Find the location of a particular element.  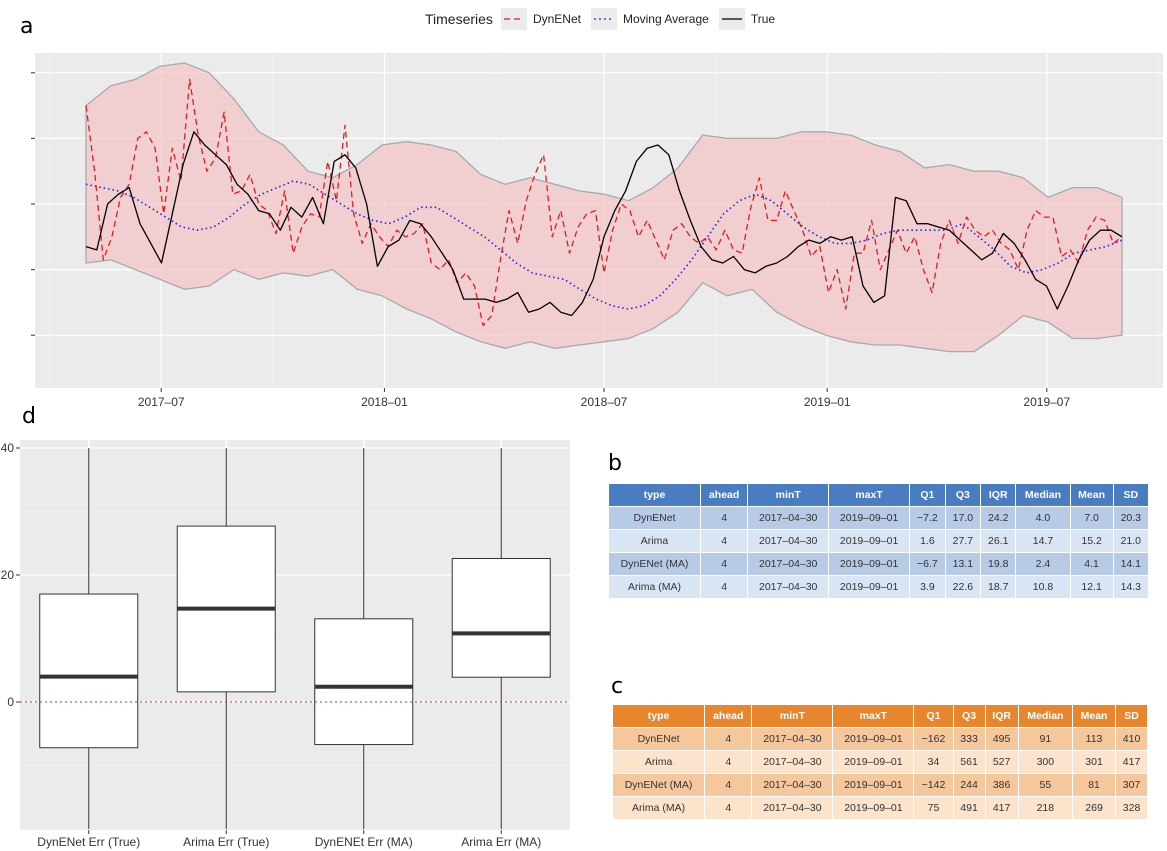

table-c-header-cell: minT is located at coordinates (792, 716).